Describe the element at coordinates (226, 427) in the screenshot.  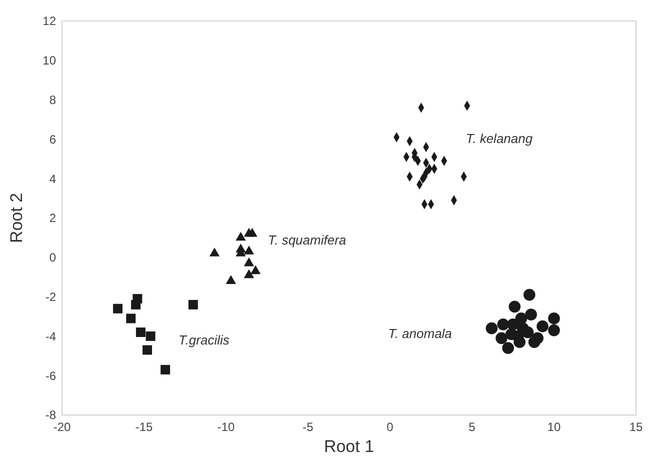
I see `x-tick-label: -10` at that location.